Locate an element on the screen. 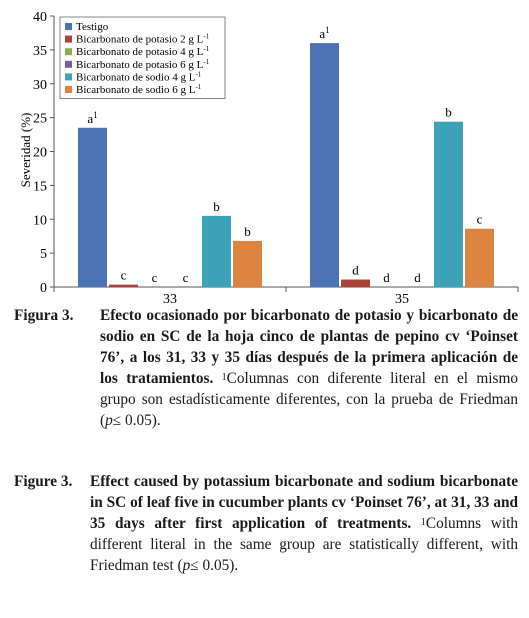 Image resolution: width=529 pixels, height=618 pixels. legend-entry: Bicarbonato de potasio 6 g L-1 is located at coordinates (143, 64).